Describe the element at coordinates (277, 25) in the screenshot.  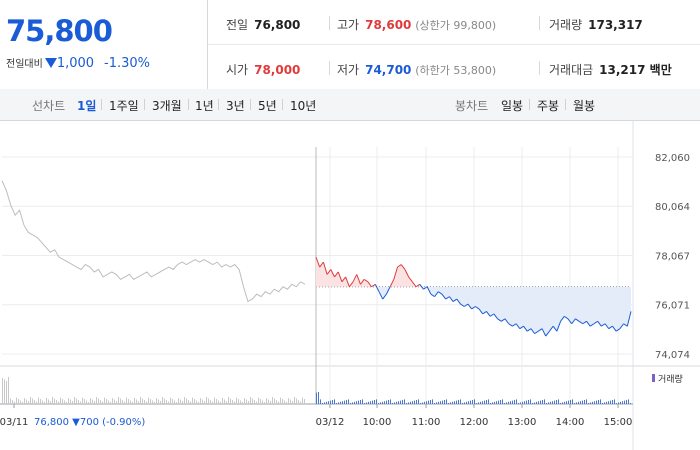
I see `stat-value: 76,800` at that location.